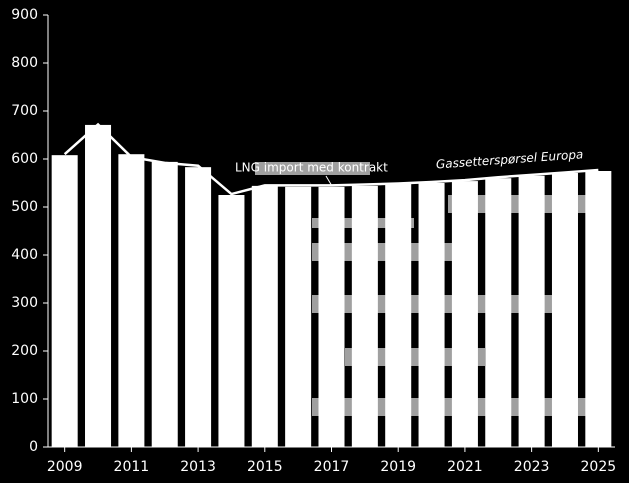 The height and width of the screenshot is (483, 629). I want to click on y-tick-label: 800, so click(24, 63).